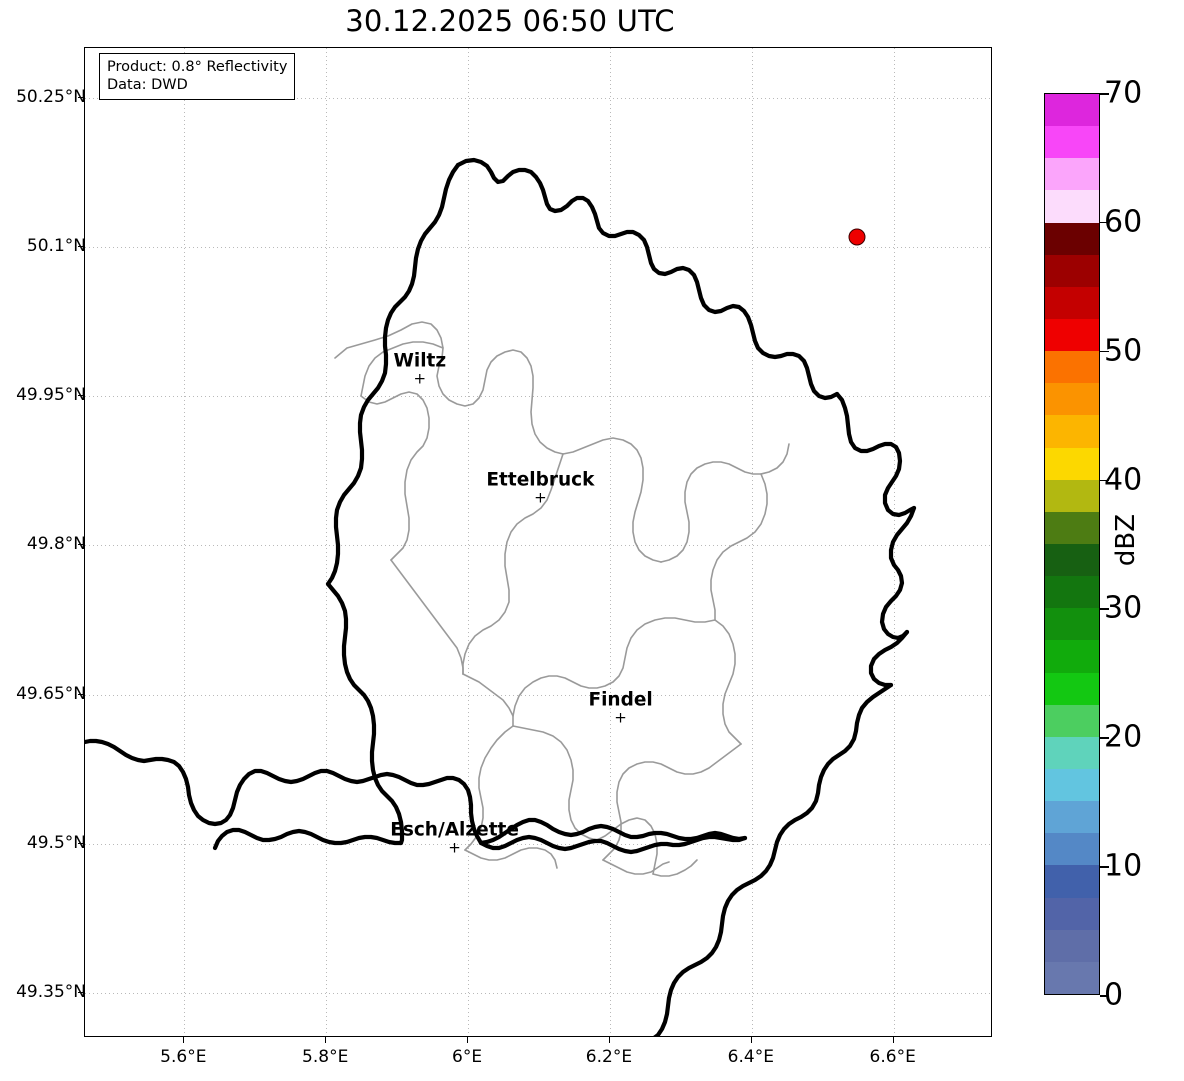 The image size is (1184, 1081). Describe the element at coordinates (56, 544) in the screenshot. I see `y-tick-label: 49.8°N` at that location.